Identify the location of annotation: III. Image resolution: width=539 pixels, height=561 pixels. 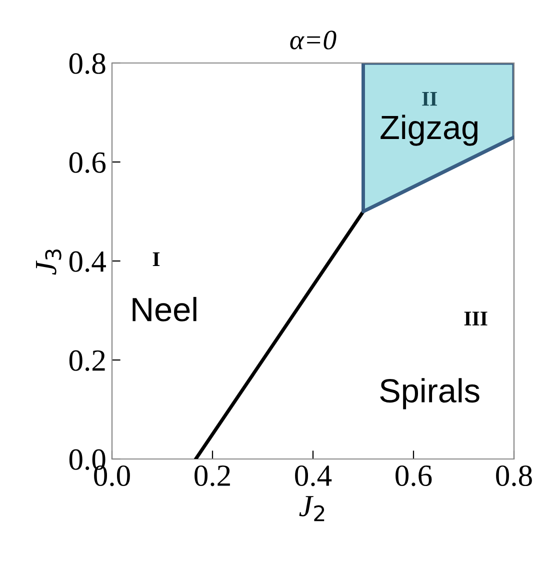
(476, 319).